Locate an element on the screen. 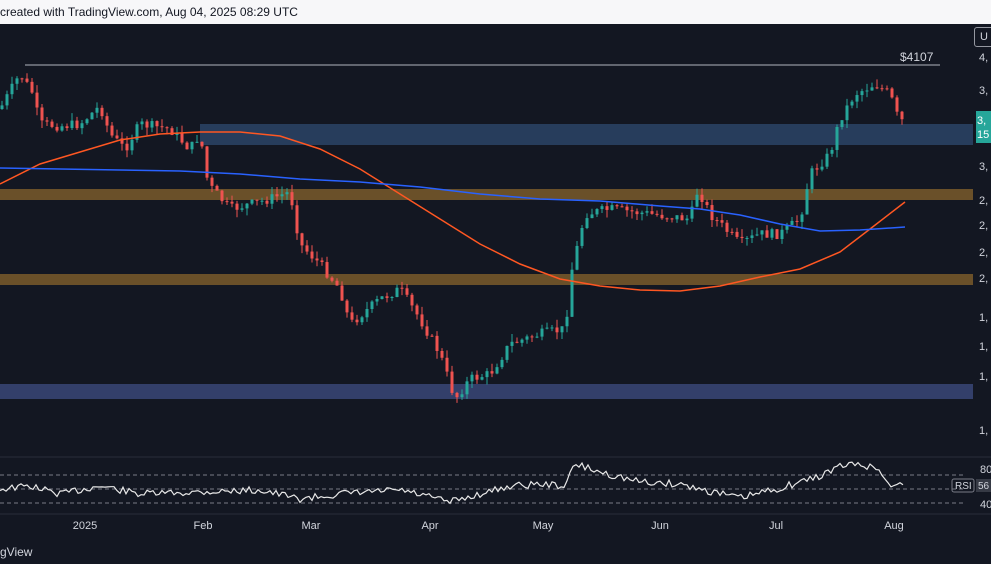 The height and width of the screenshot is (564, 991). x-tick-label: Mar is located at coordinates (311, 526).